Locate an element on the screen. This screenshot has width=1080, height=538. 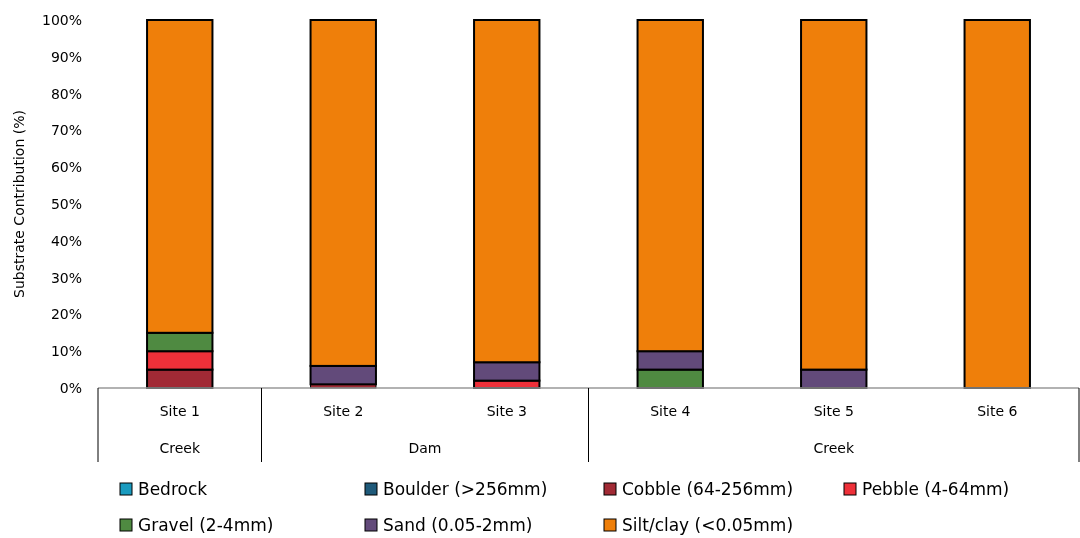
legend-label: Sand (0.05-2mm) is located at coordinates (458, 524).